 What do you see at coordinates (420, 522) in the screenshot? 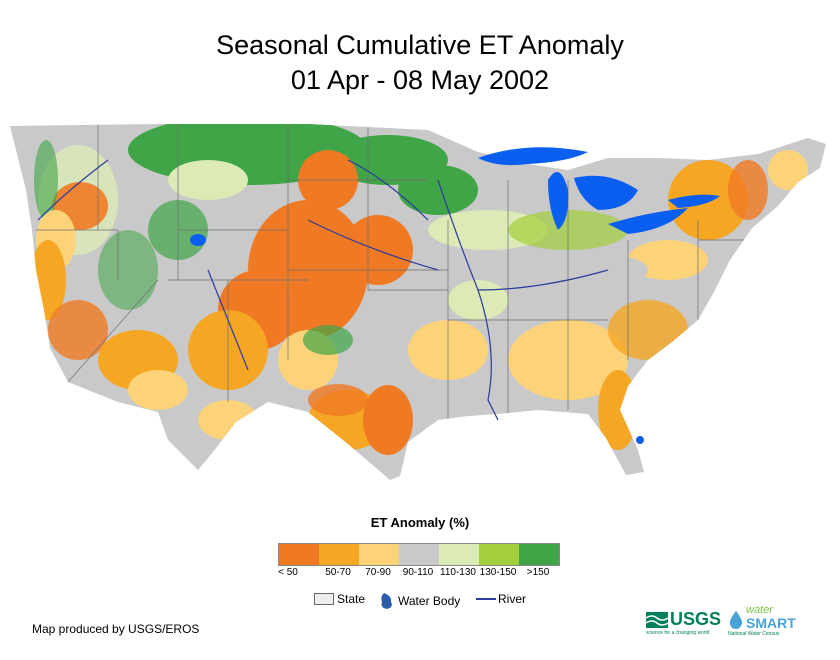
I see `legend-title: ET Anomaly (%)` at bounding box center [420, 522].